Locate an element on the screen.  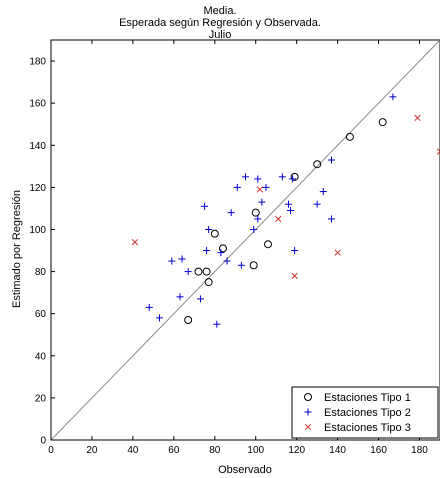
y-tick-label: 120 is located at coordinates (37, 188).